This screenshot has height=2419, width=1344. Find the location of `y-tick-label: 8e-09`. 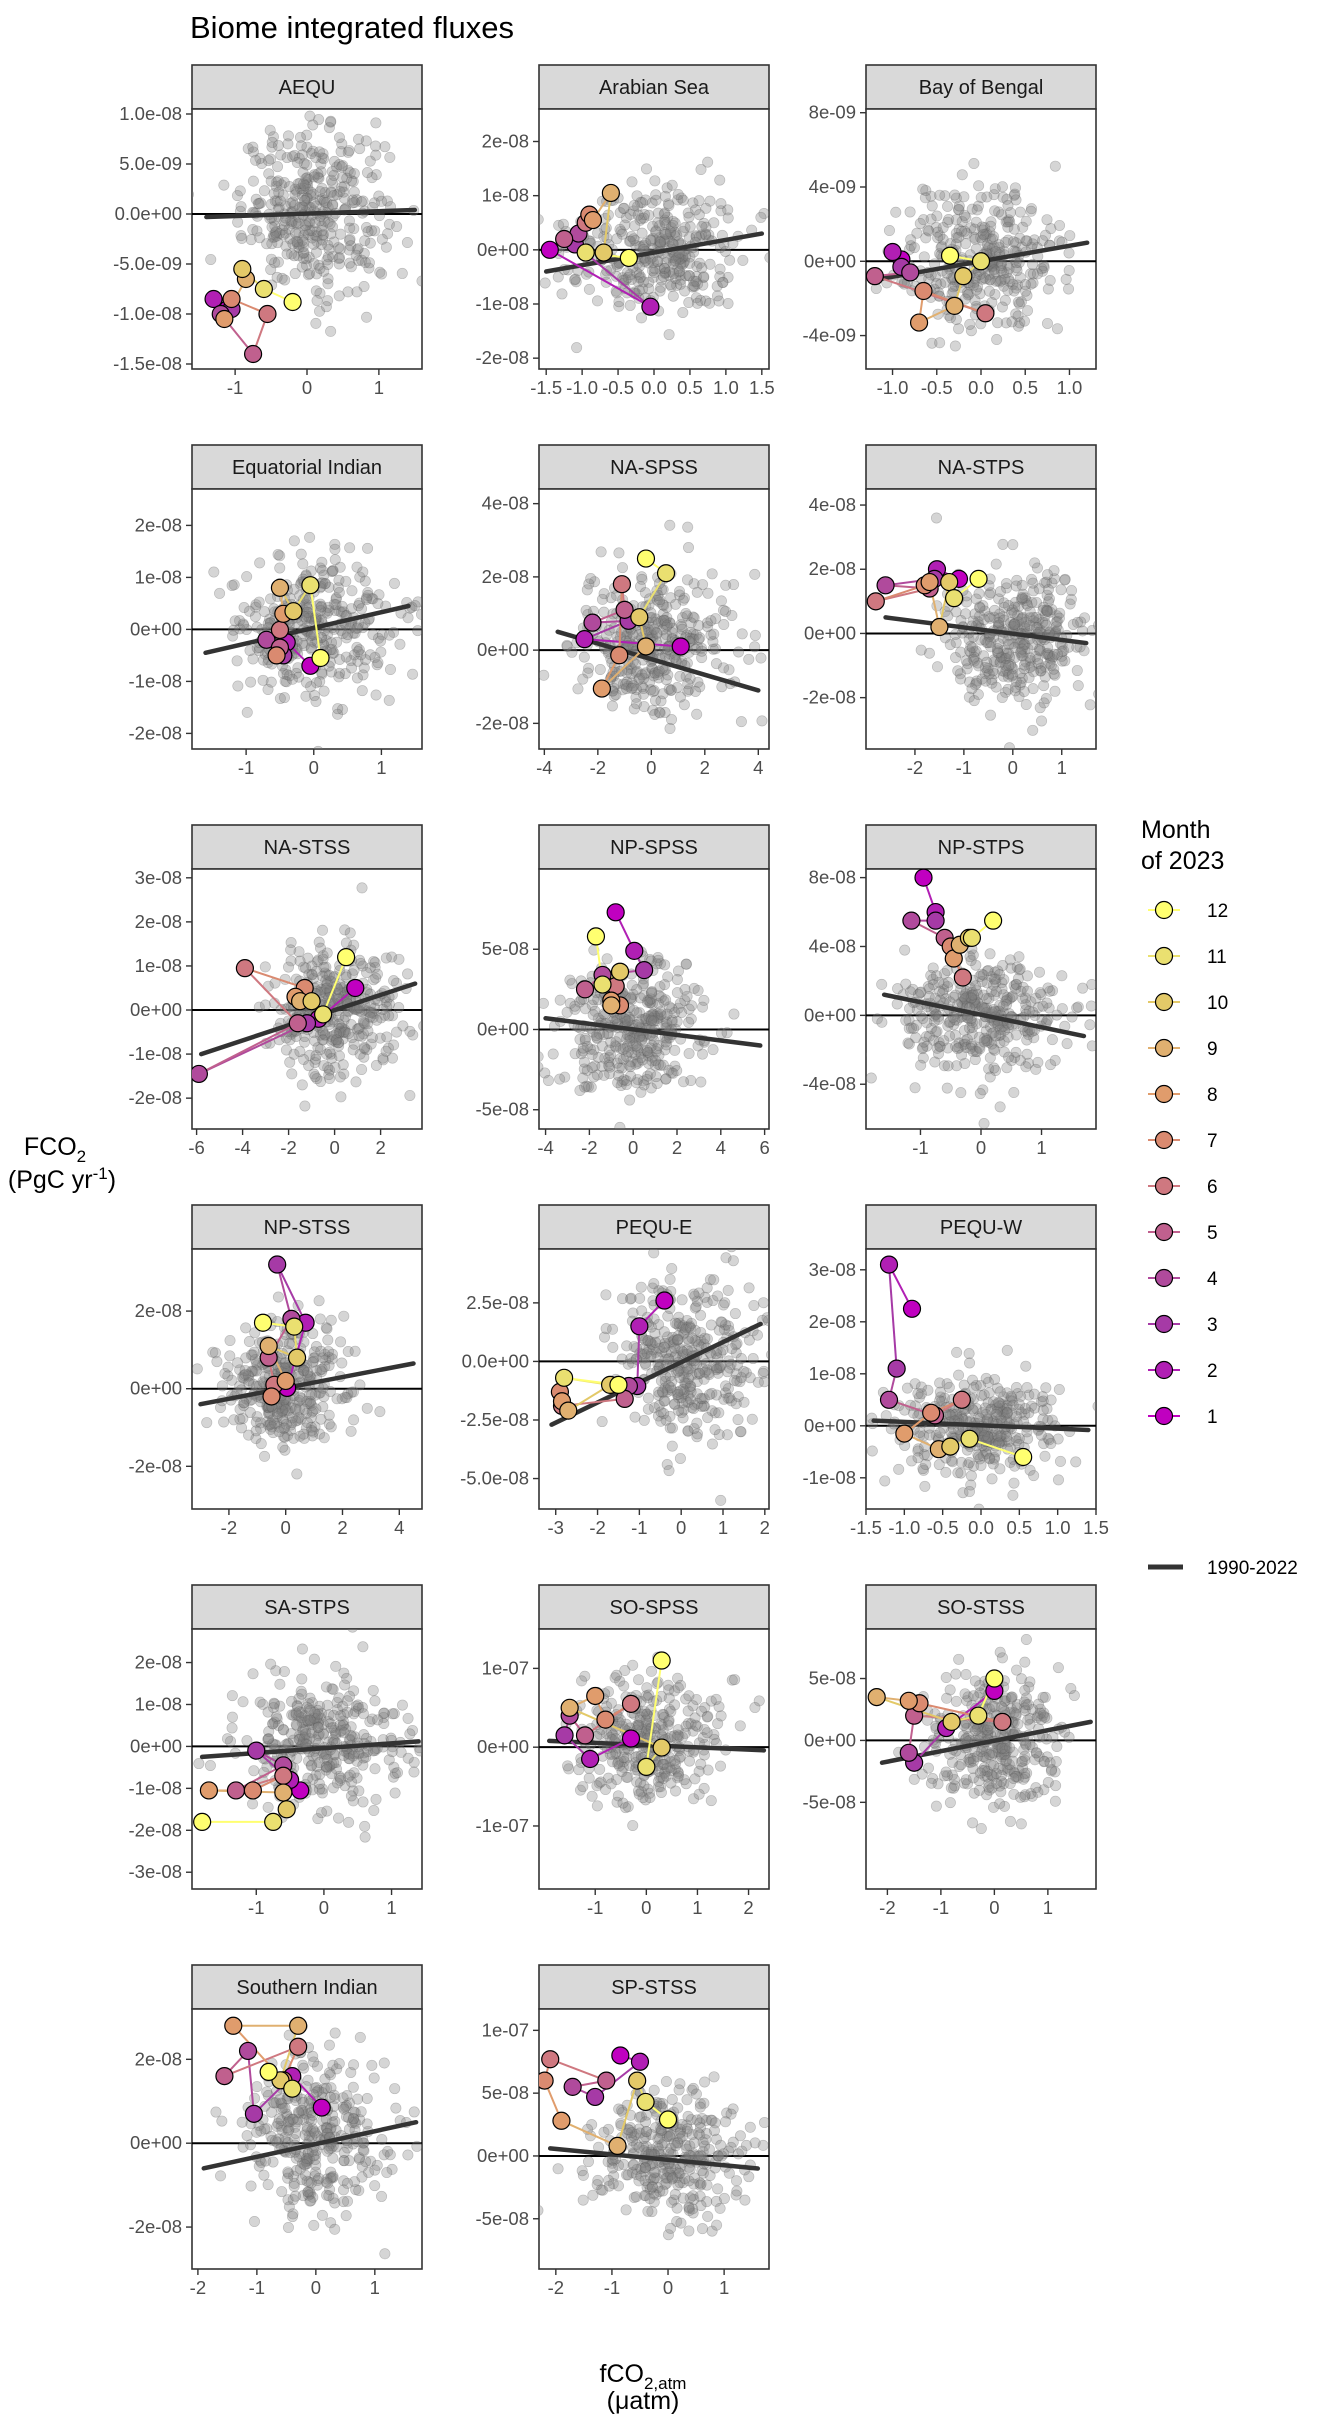

y-tick-label: 8e-09 is located at coordinates (832, 112).